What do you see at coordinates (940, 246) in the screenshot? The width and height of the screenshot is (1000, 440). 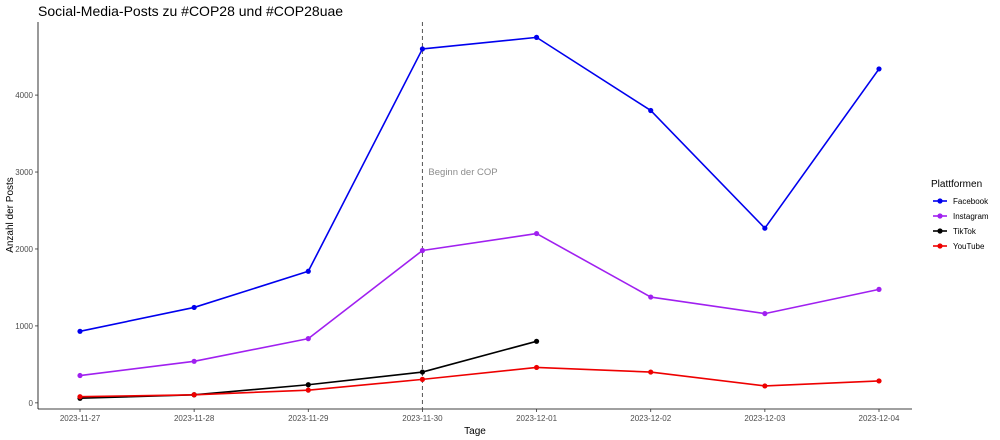 I see `legend-marker-youtube` at bounding box center [940, 246].